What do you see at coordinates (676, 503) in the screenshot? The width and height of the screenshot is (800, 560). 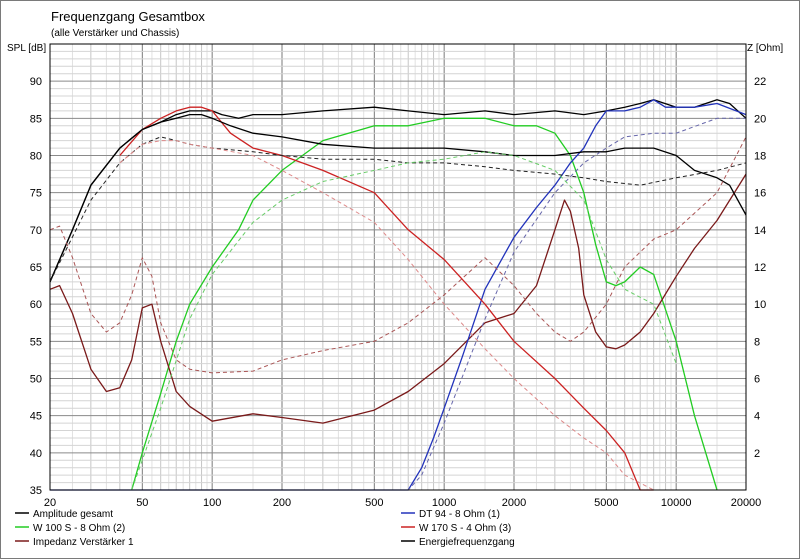 I see `x-tick-label: 10000` at bounding box center [676, 503].